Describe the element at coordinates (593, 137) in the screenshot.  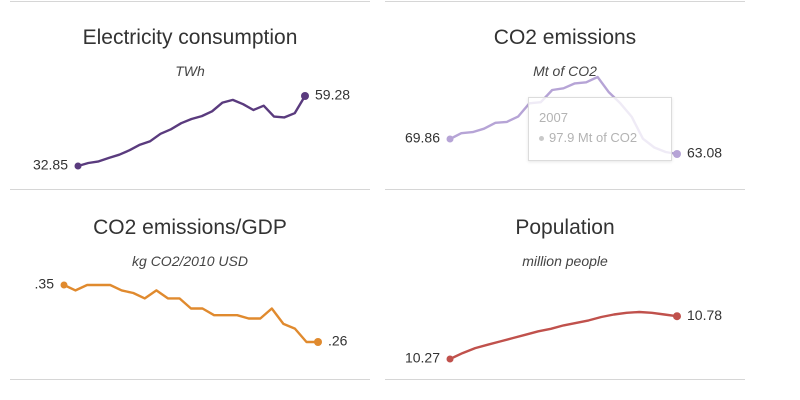
I see `tooltip-value: 97.9 Mt of CO2` at that location.